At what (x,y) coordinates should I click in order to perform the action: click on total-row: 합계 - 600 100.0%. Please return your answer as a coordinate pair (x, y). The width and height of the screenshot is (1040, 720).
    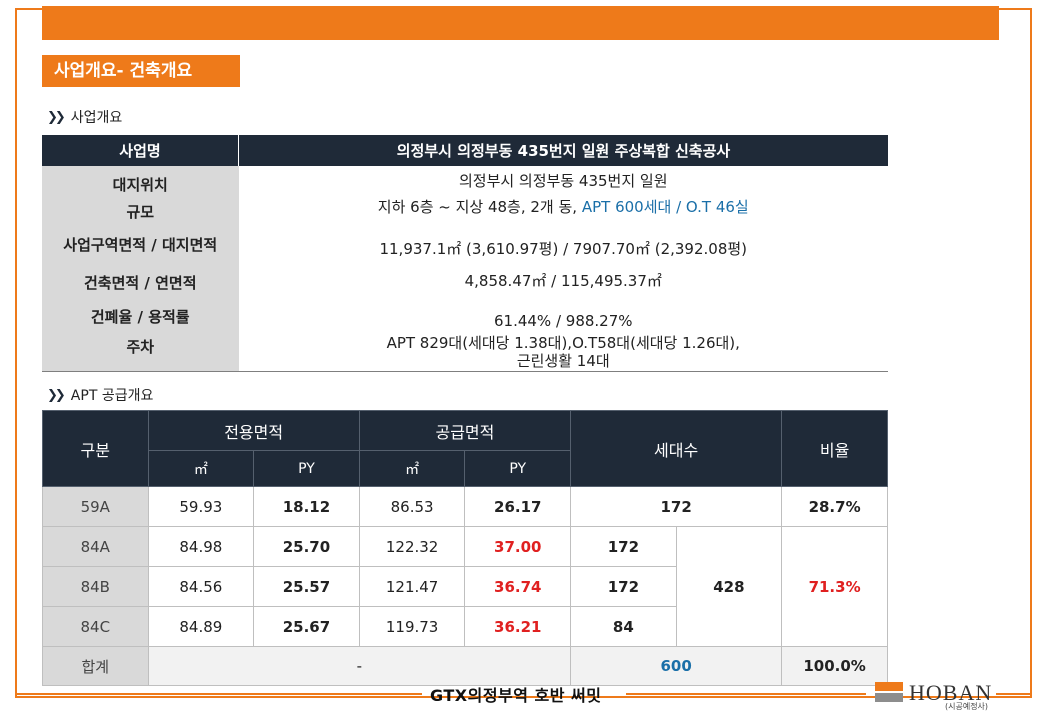
    Looking at the image, I should click on (465, 666).